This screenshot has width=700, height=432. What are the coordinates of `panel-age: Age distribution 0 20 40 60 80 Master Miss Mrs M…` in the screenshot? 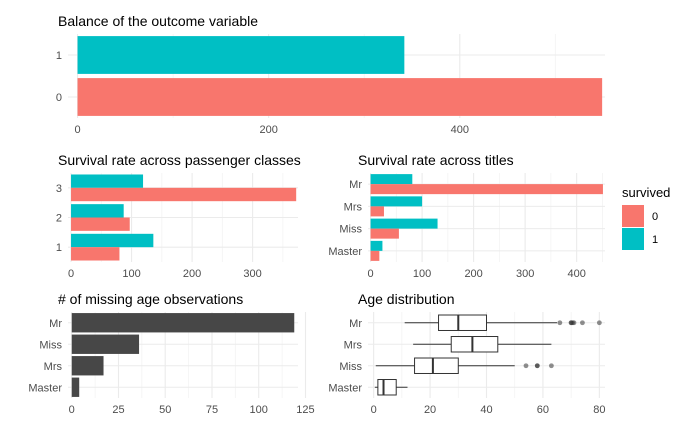 It's located at (466, 353).